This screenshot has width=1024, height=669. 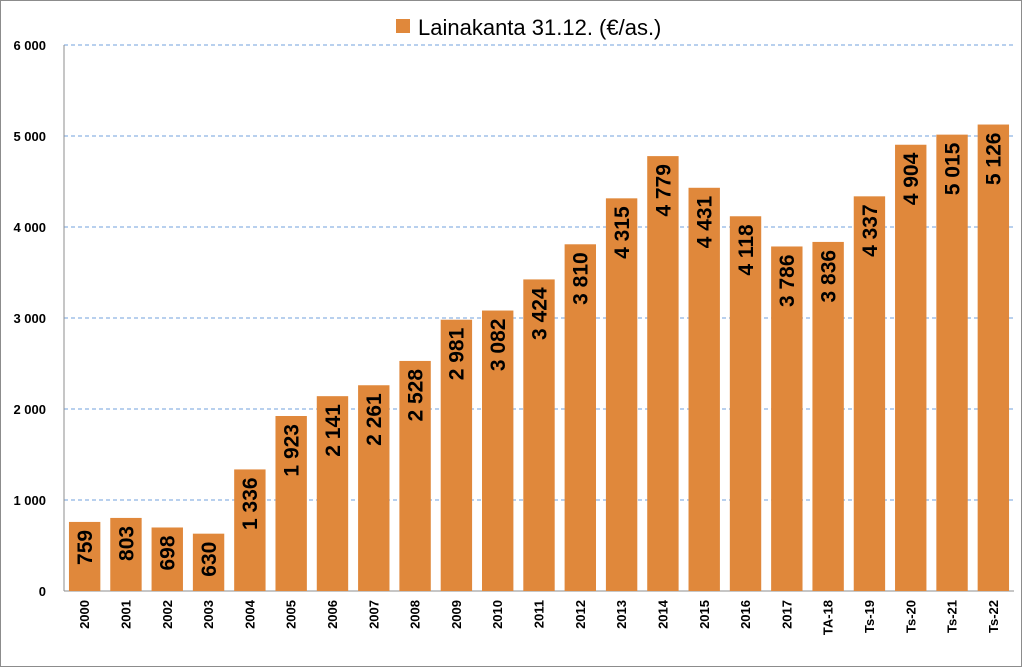 What do you see at coordinates (787, 280) in the screenshot?
I see `data-label: 3 786` at bounding box center [787, 280].